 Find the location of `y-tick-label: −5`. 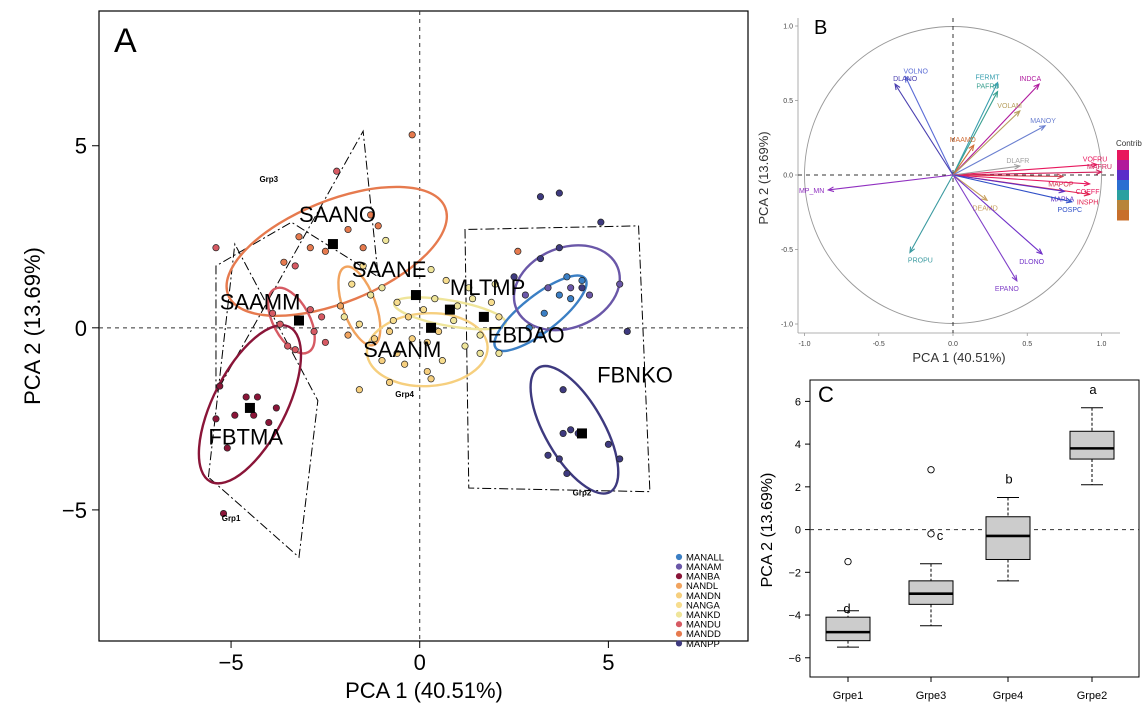

y-tick-label: −5 is located at coordinates (74, 510).